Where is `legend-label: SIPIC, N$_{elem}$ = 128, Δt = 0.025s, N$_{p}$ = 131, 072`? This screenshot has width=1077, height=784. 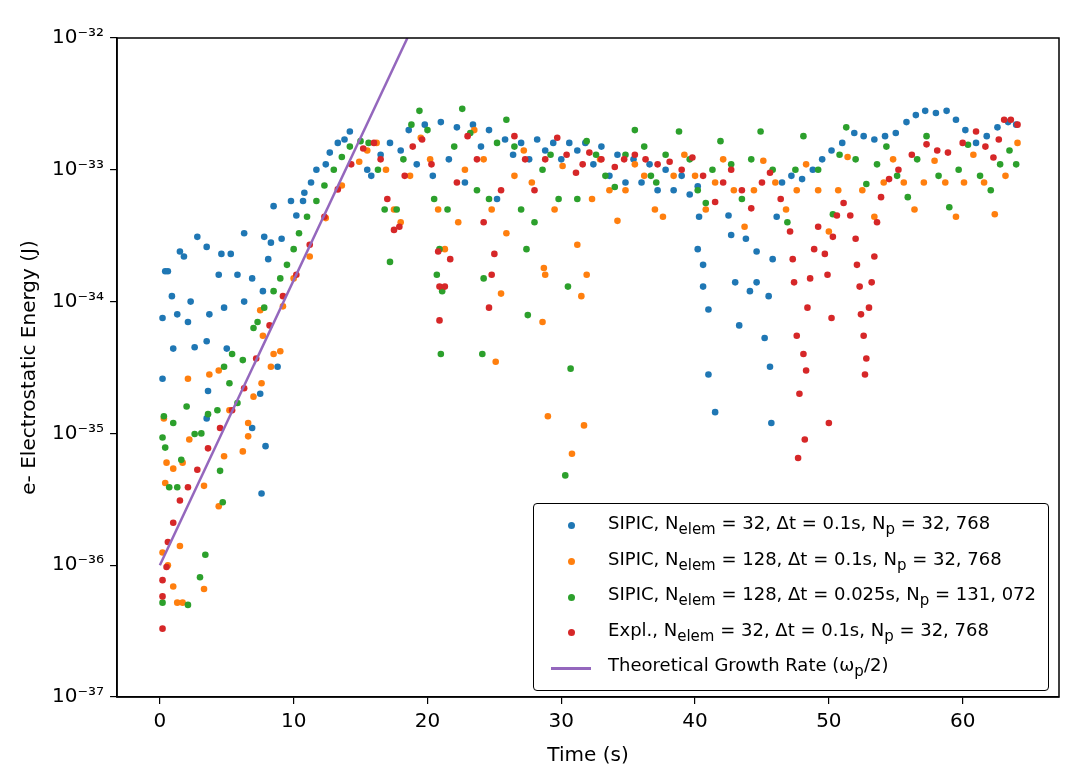 legend-label: SIPIC, N$_{elem}$ = 128, Δt = 0.025s, N$_{p}$ = 131, 072 is located at coordinates (822, 596).